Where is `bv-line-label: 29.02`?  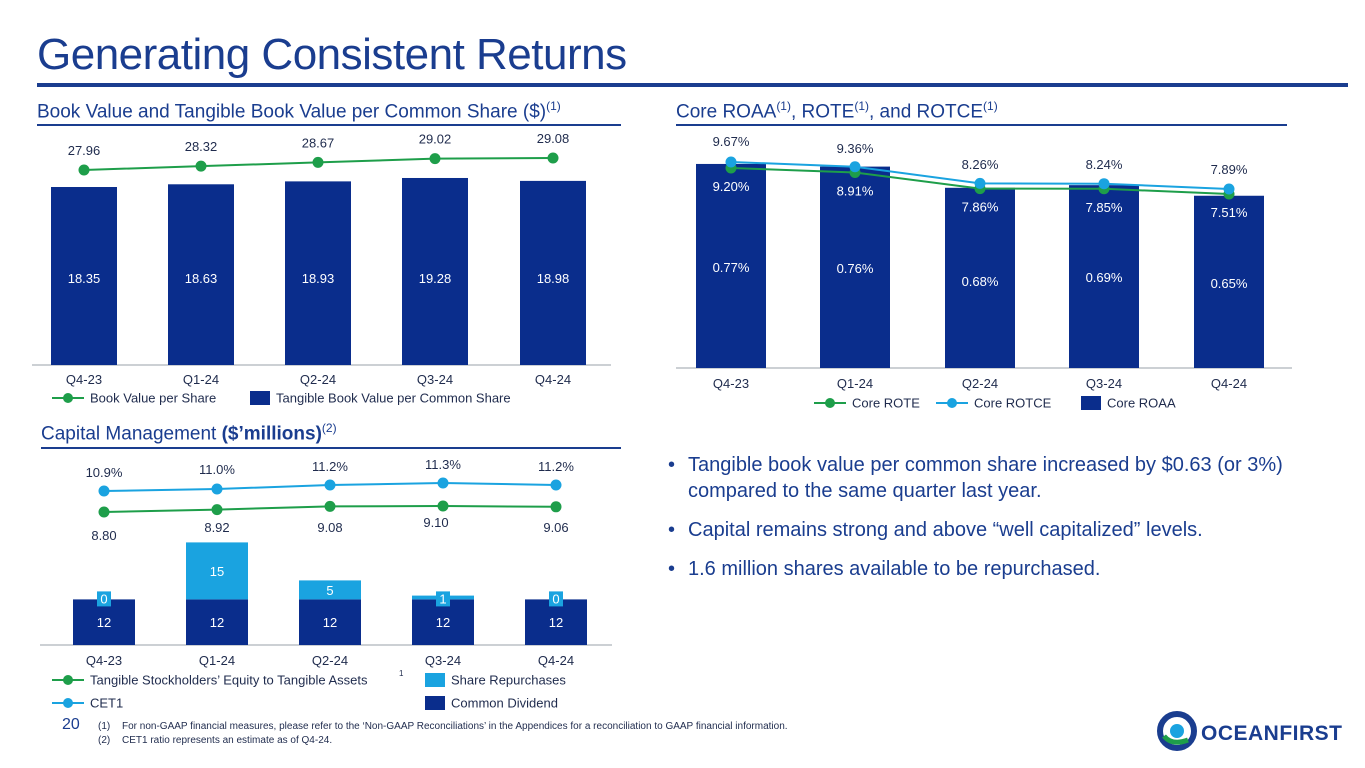 bv-line-label: 29.02 is located at coordinates (435, 139).